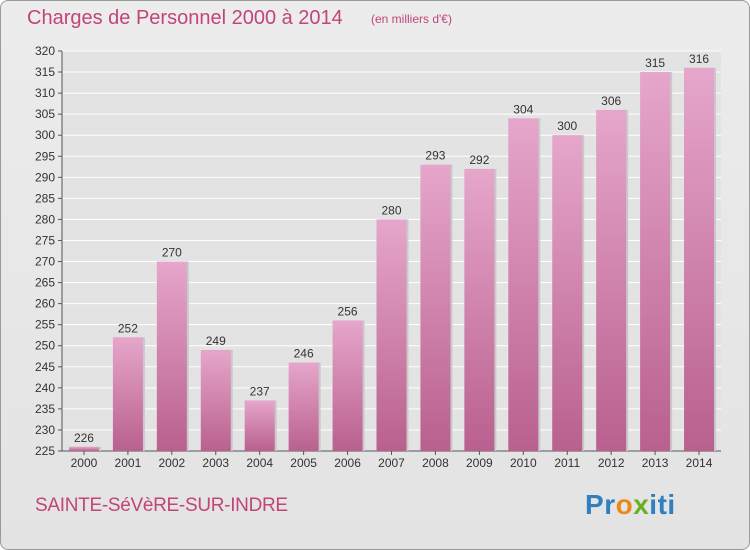 Image resolution: width=750 pixels, height=550 pixels. I want to click on logo-letter: t, so click(662, 504).